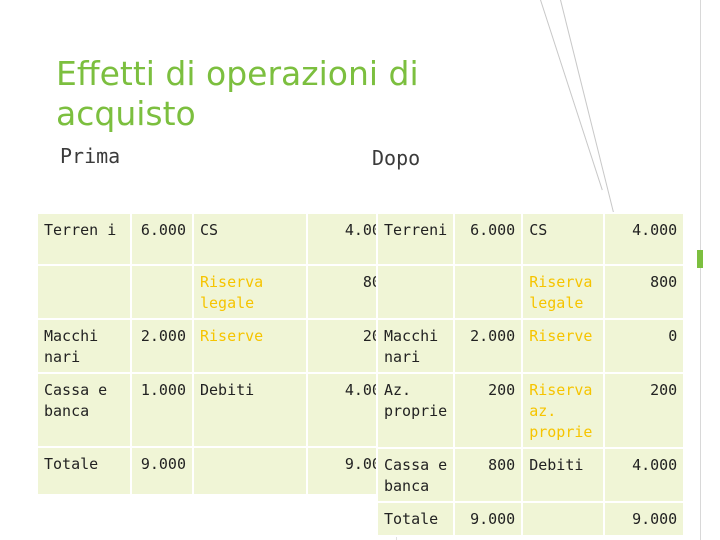  I want to click on liability-value: 200, so click(644, 410).